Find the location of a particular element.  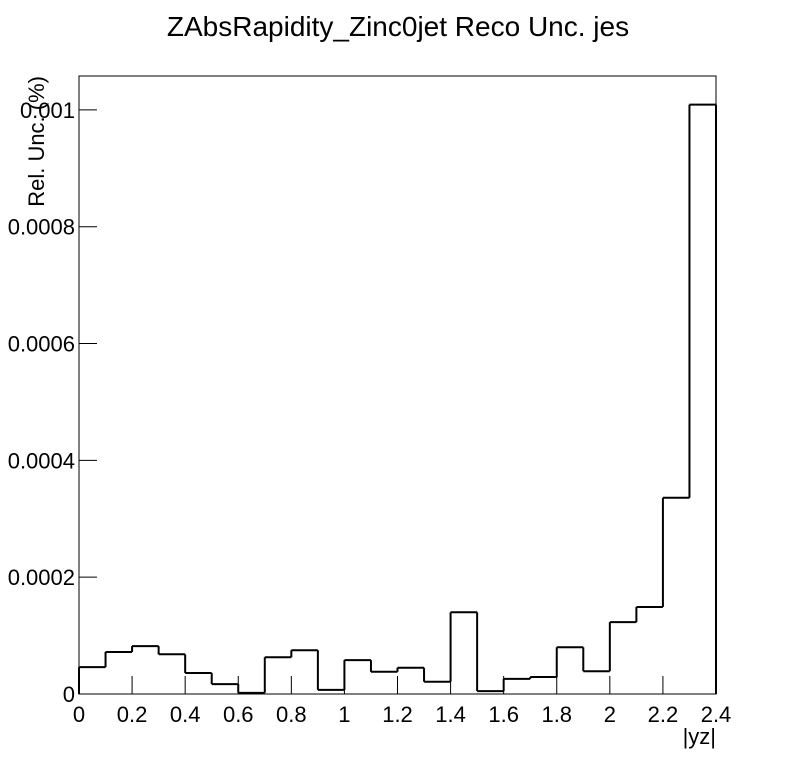

x-tick-label: 0.4 is located at coordinates (185, 714).